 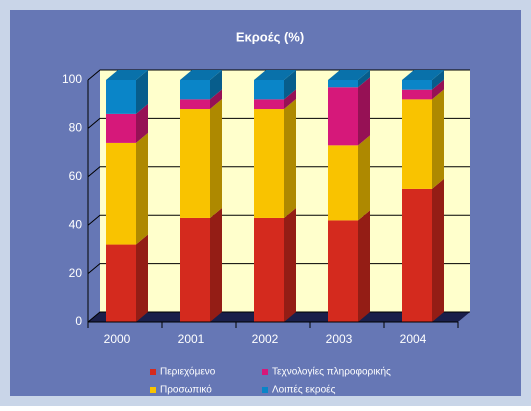 What do you see at coordinates (78, 321) in the screenshot?
I see `y-tick-label: 0` at bounding box center [78, 321].